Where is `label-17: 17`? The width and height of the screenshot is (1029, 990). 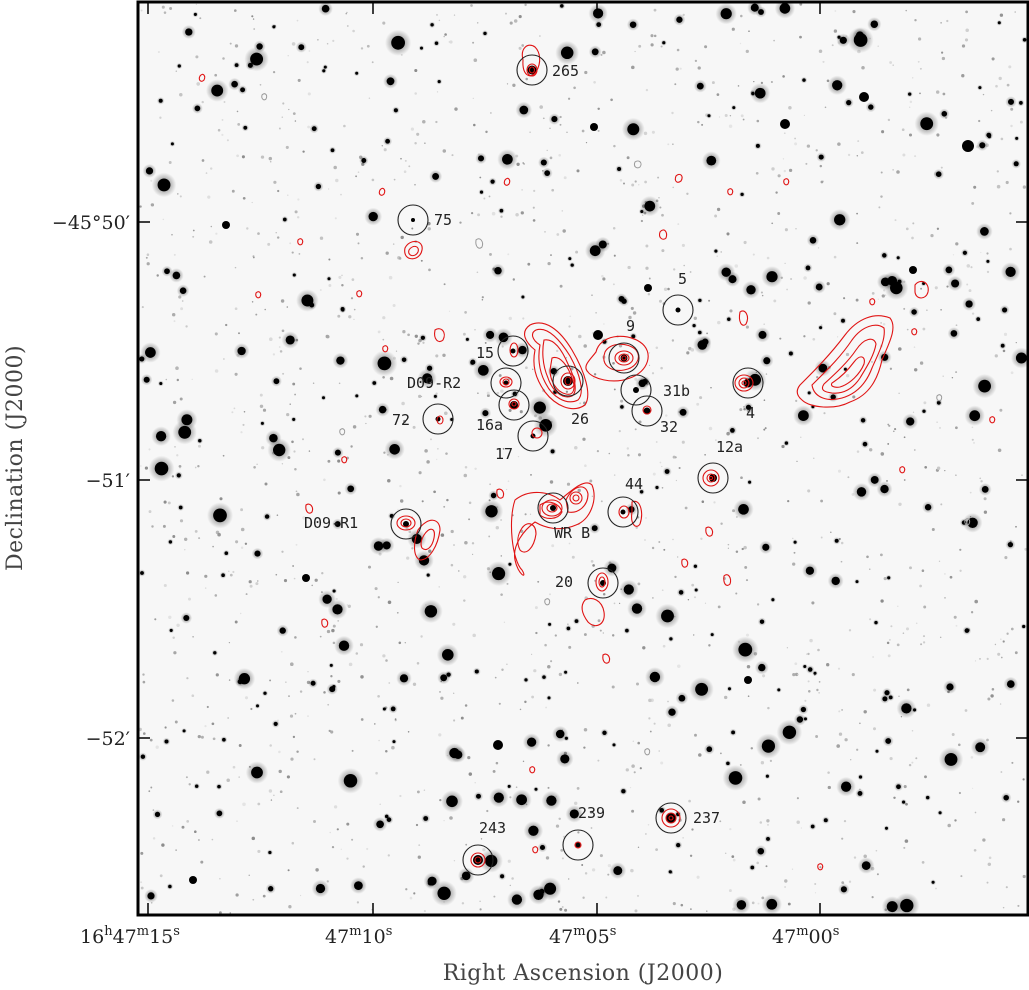 label-17: 17 is located at coordinates (504, 454).